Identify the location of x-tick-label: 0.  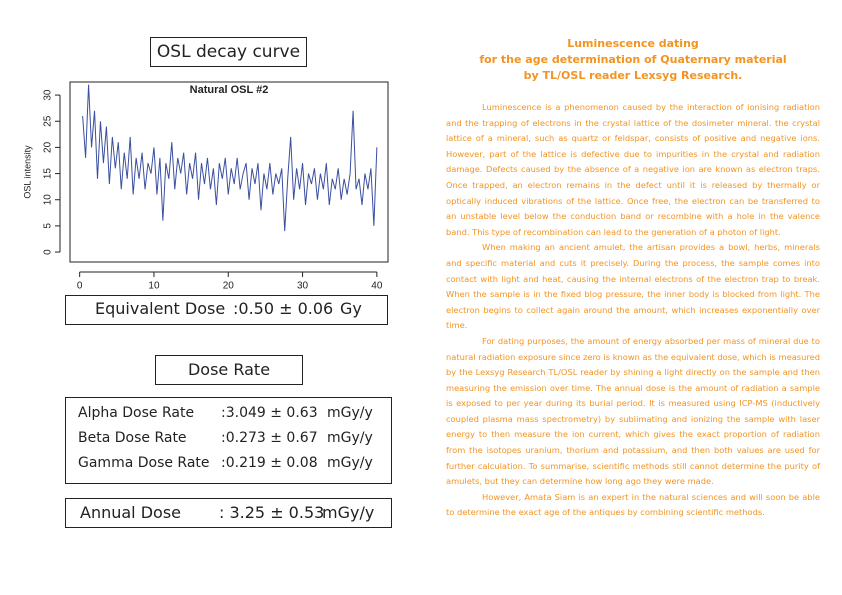
(80, 285).